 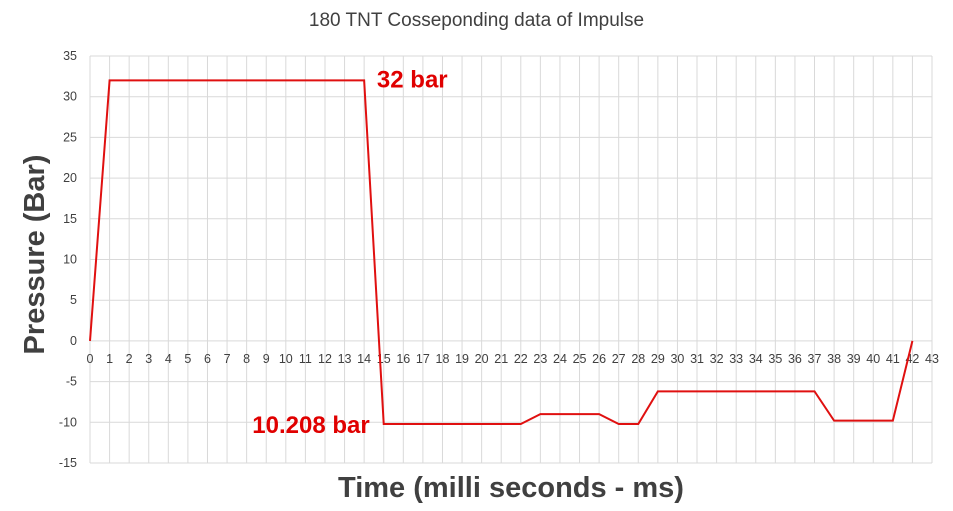 I want to click on y-tick-label: 30, so click(x=70, y=97).